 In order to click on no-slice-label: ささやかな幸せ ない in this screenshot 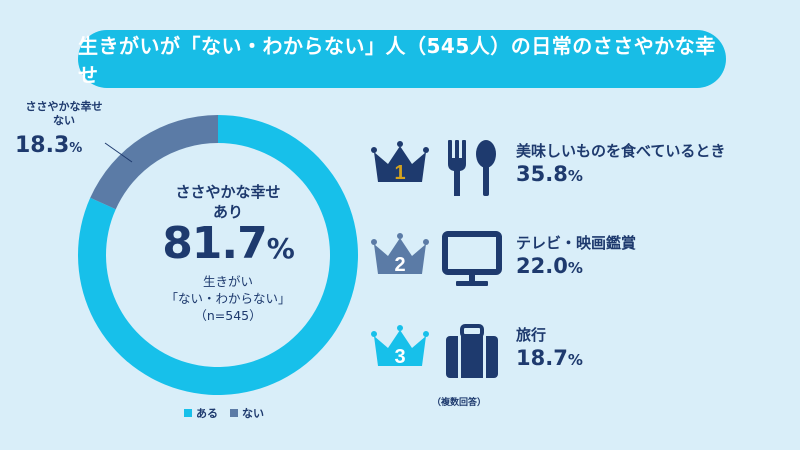, I will do `click(64, 114)`.